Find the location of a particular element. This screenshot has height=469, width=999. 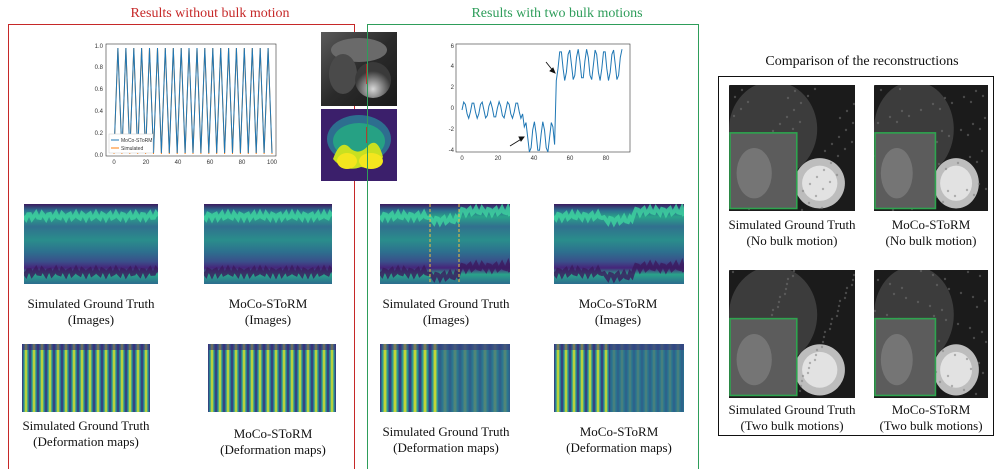

left-xtick-label: 80 is located at coordinates (242, 163).